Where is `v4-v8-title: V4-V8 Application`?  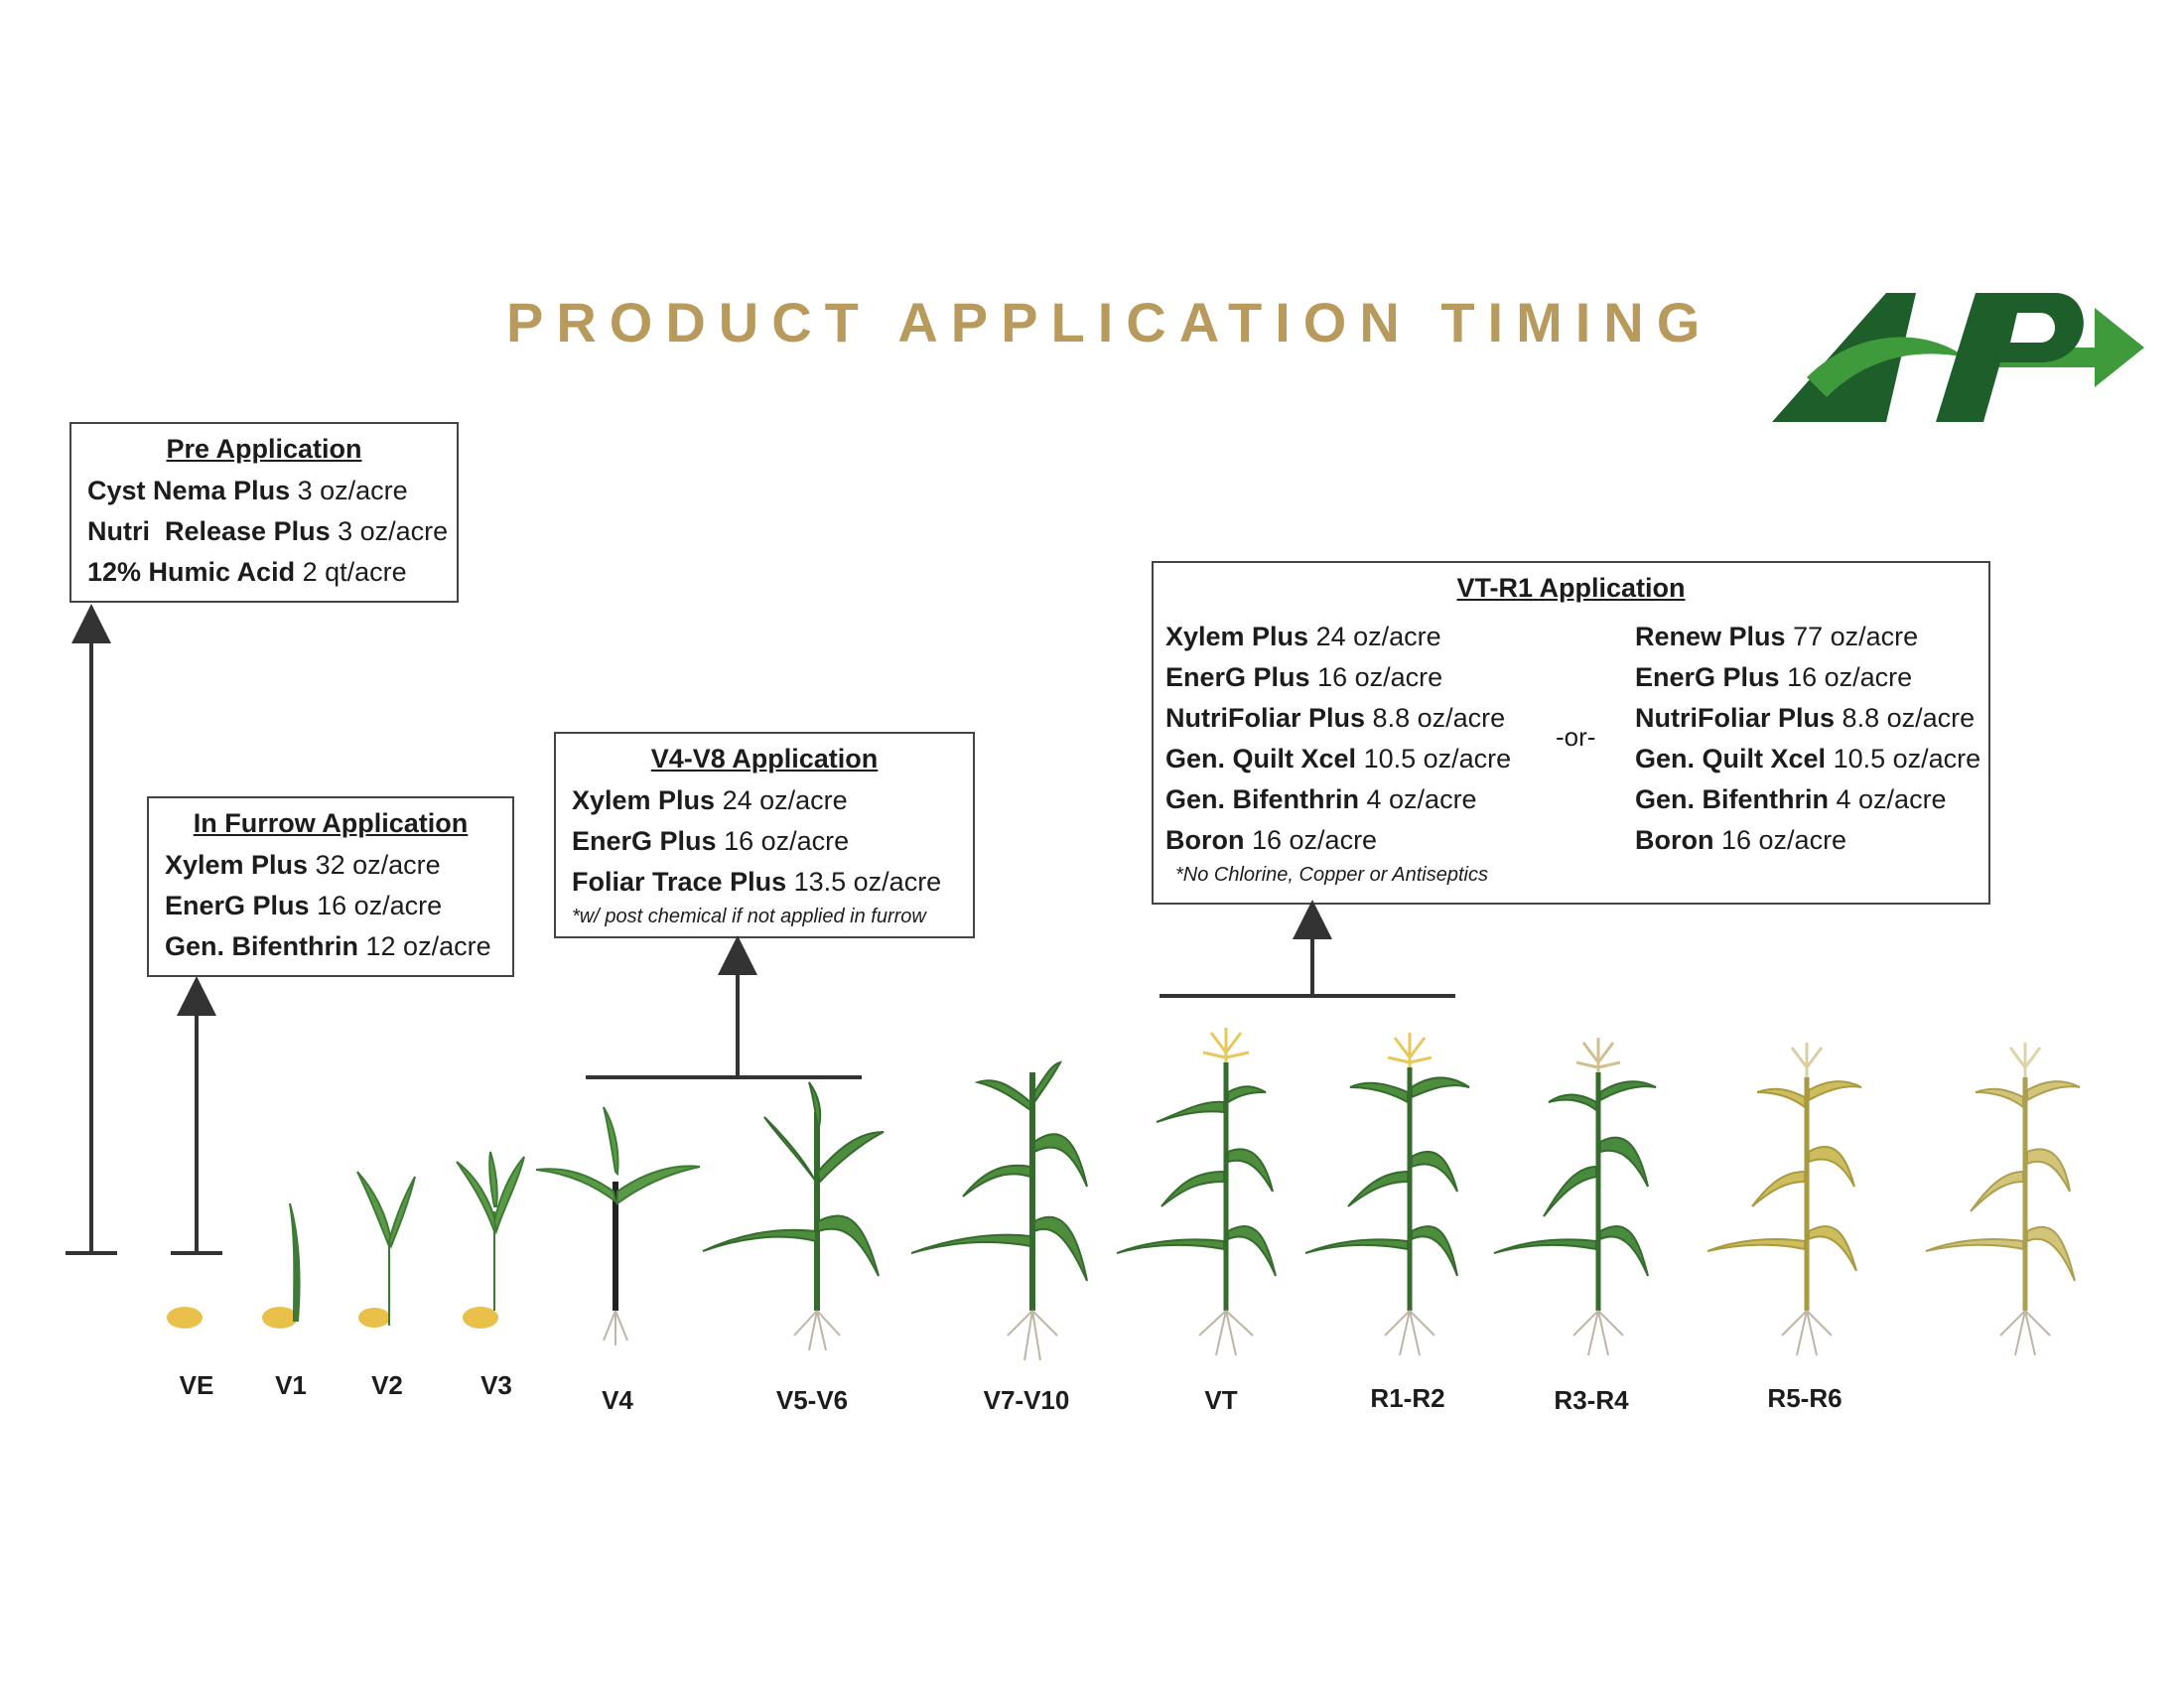
v4-v8-title: V4-V8 Application is located at coordinates (764, 759).